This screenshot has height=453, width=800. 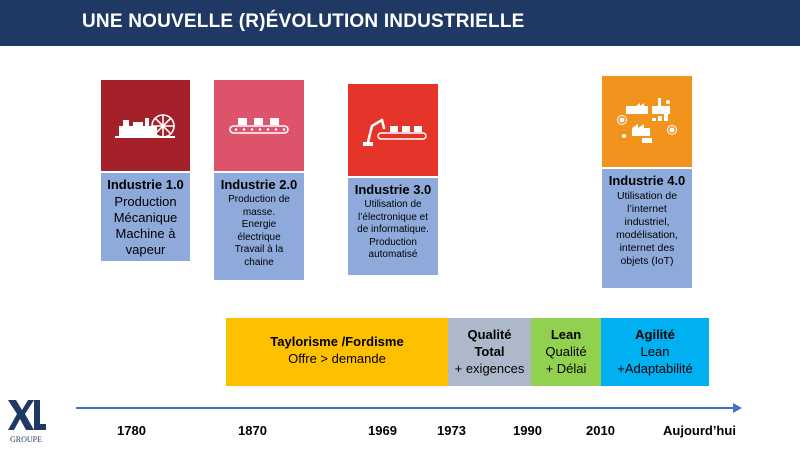 I want to click on era-quality-desc: + exigences, so click(x=489, y=368).